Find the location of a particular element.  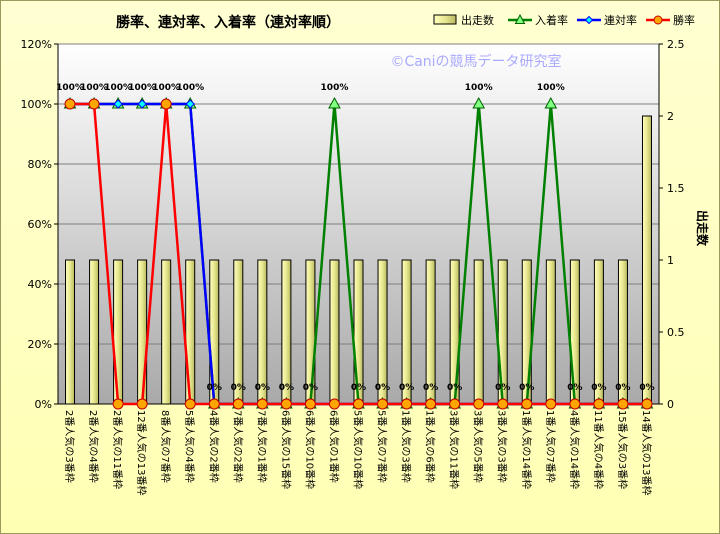

x-tick-label: 6番人気の10番枠 is located at coordinates (309, 449).